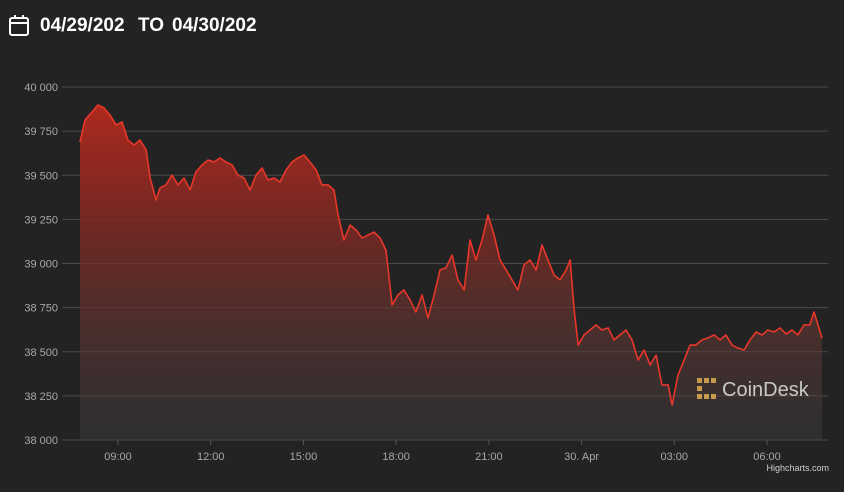 This screenshot has width=844, height=492. Describe the element at coordinates (41, 132) in the screenshot. I see `y-tick-label: 39 750` at that location.